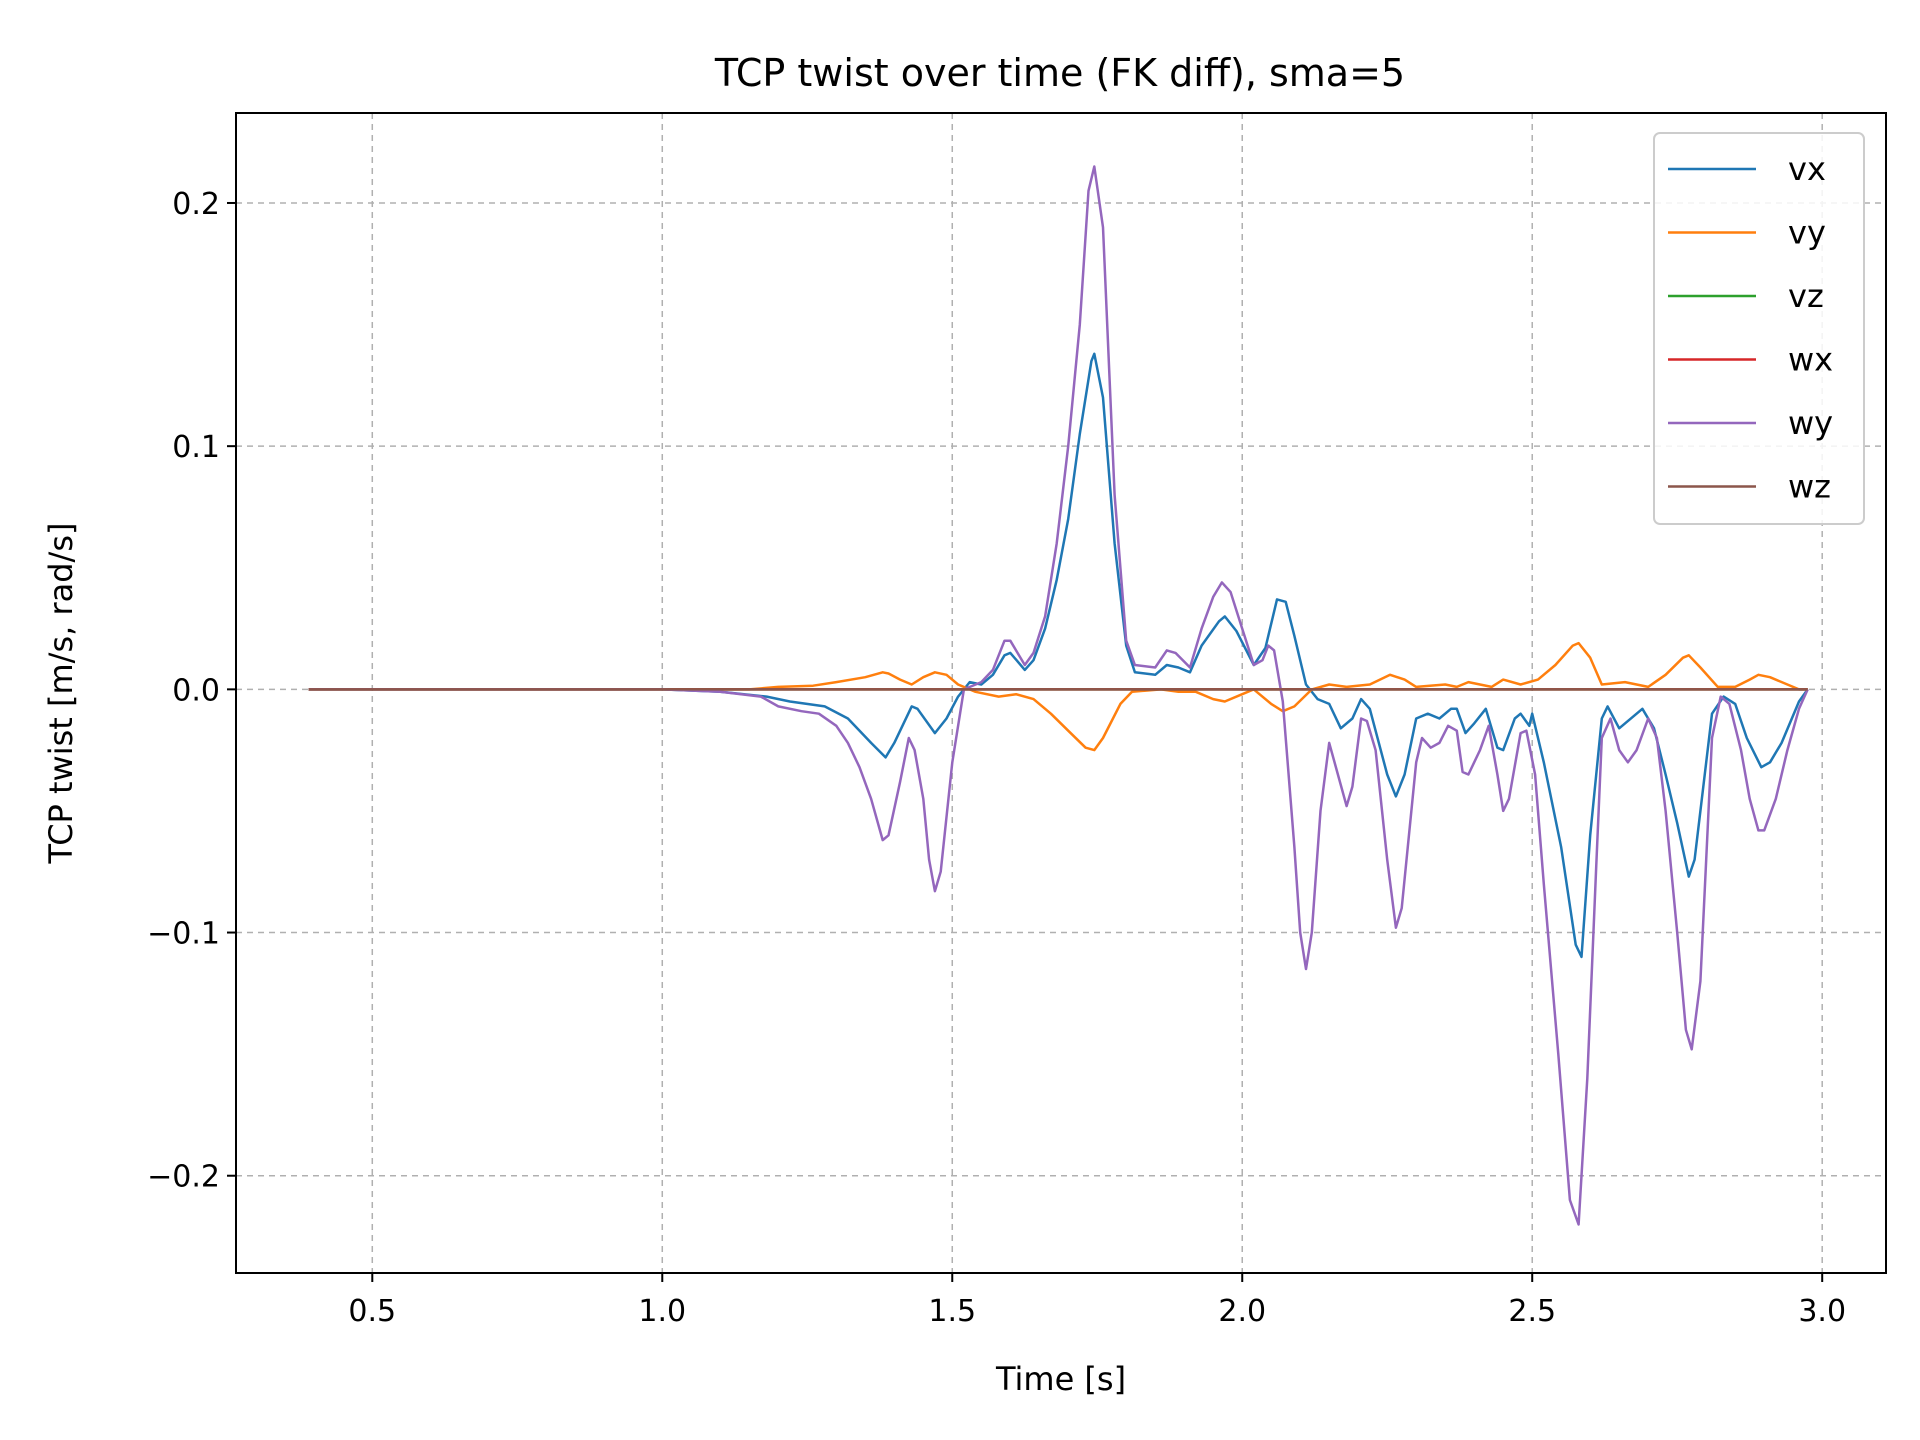 The height and width of the screenshot is (1440, 1920). What do you see at coordinates (1060, 1379) in the screenshot?
I see `x-axis-title: Time [s]` at bounding box center [1060, 1379].